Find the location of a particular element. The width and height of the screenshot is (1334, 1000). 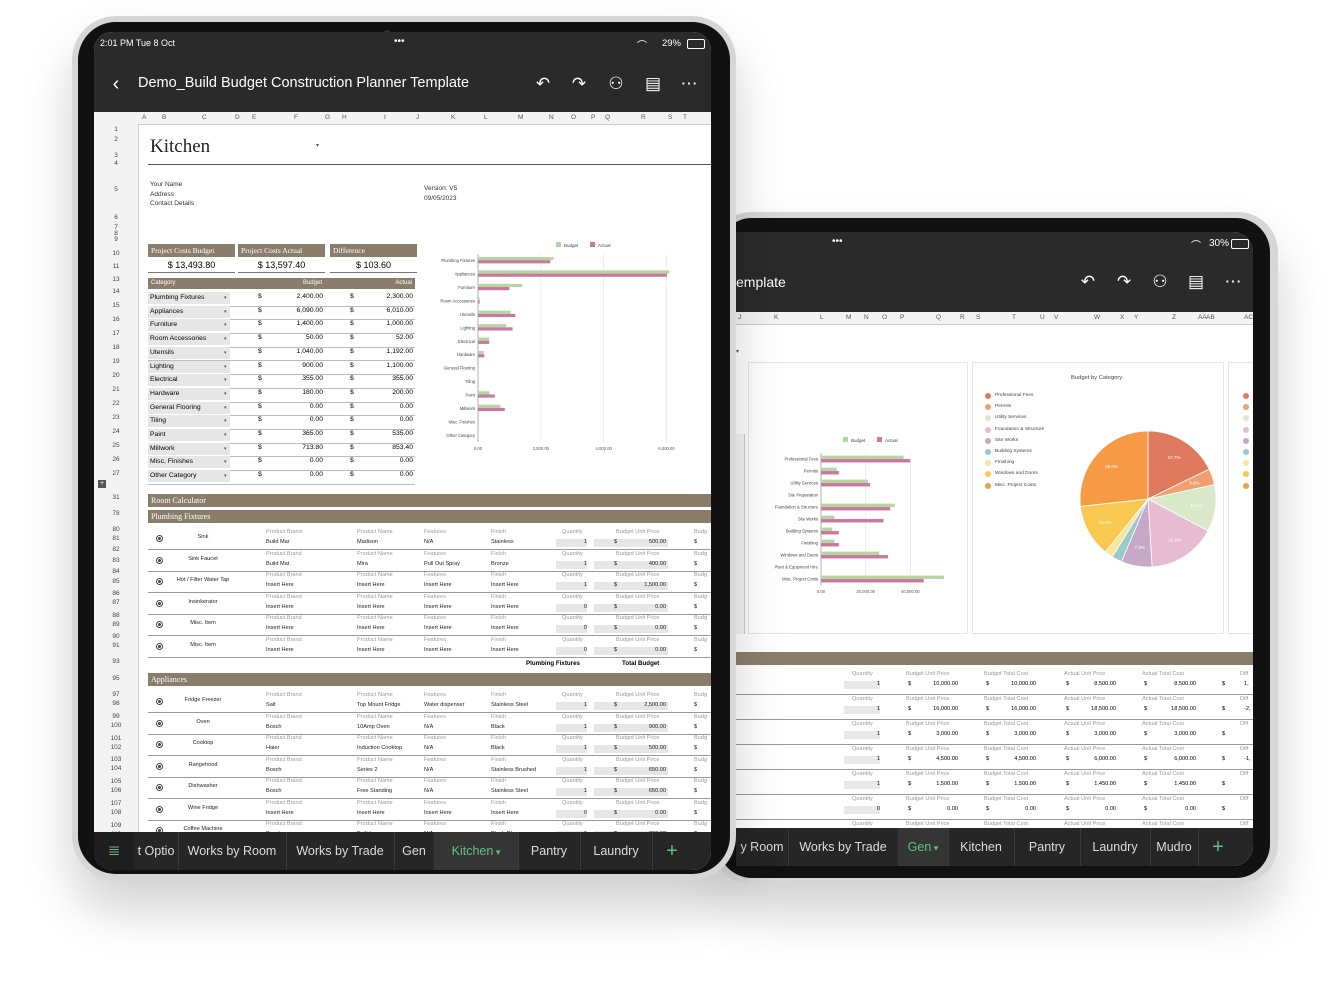

row-header: 104 is located at coordinates (116, 768).